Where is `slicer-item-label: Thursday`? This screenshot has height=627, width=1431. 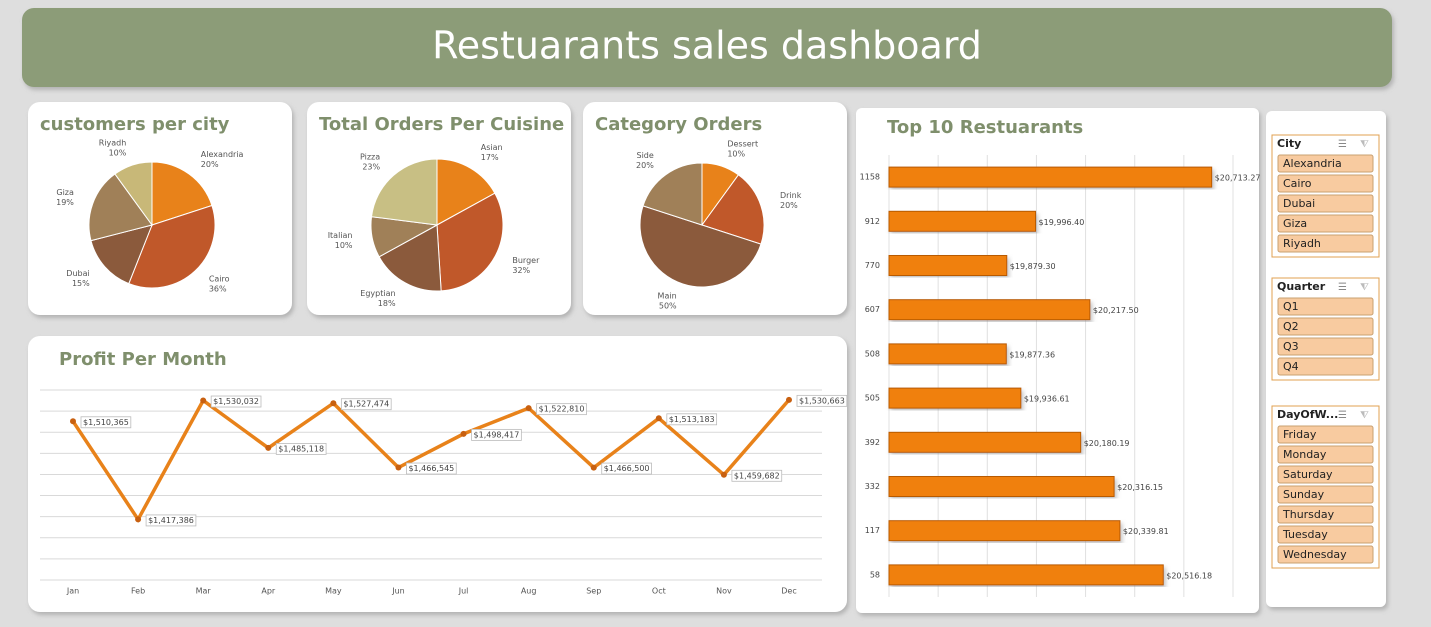
slicer-item-label: Thursday is located at coordinates (1308, 514).